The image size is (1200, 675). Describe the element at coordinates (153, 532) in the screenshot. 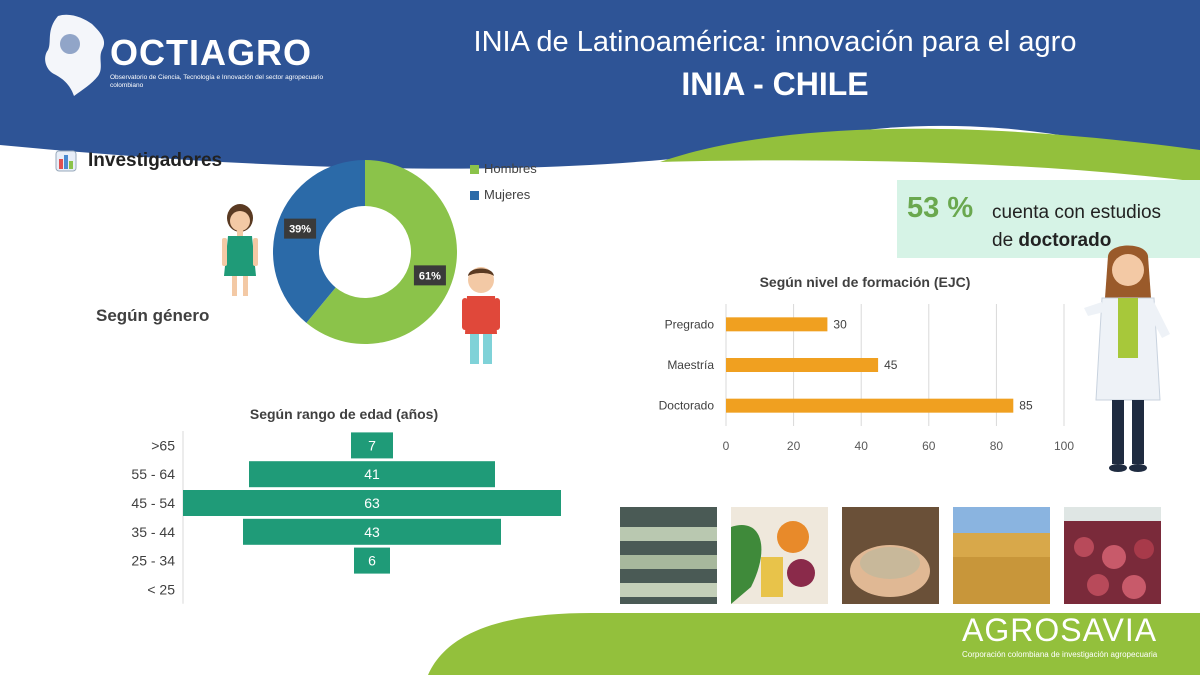

I see `age-category-label: 35 - 44` at that location.